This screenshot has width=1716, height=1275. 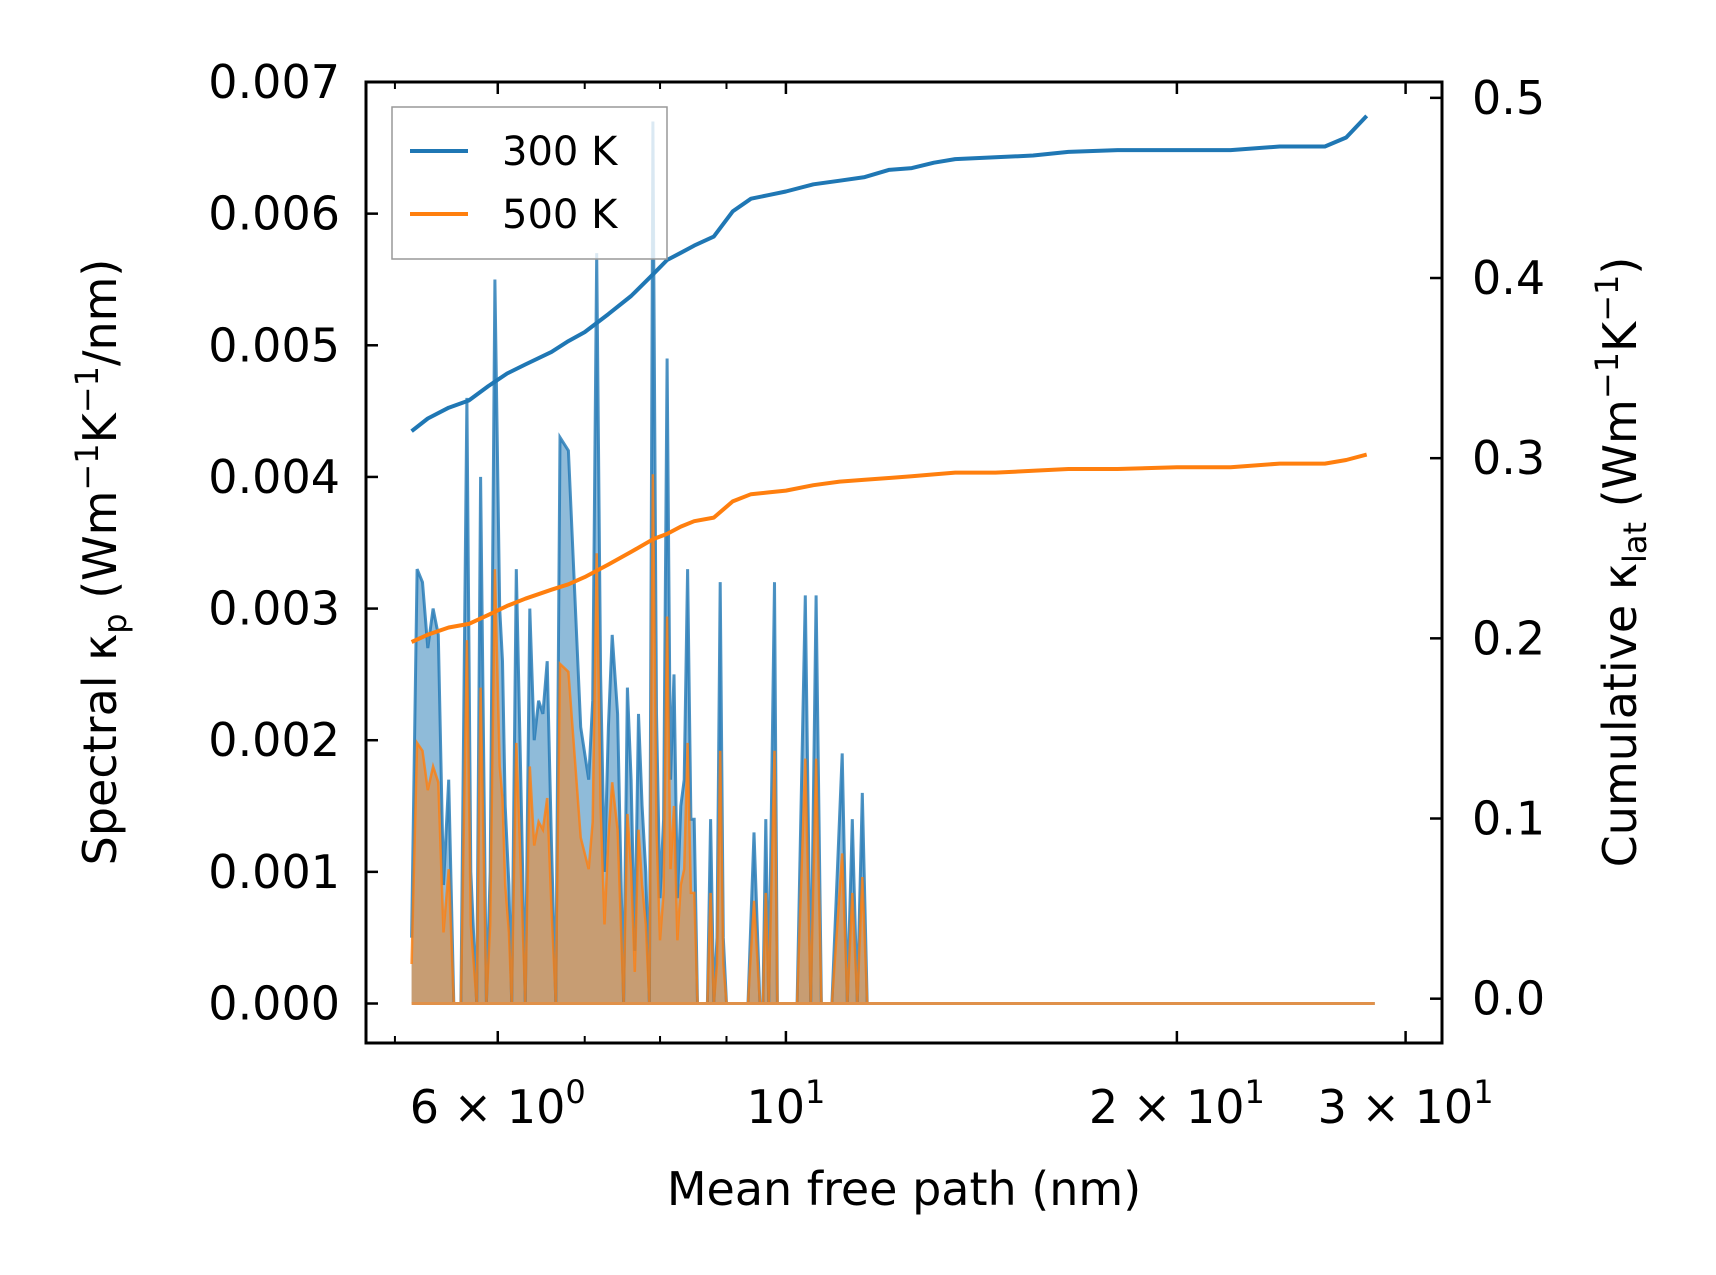 I want to click on y-right-label-sub: lat, so click(x=1635, y=542).